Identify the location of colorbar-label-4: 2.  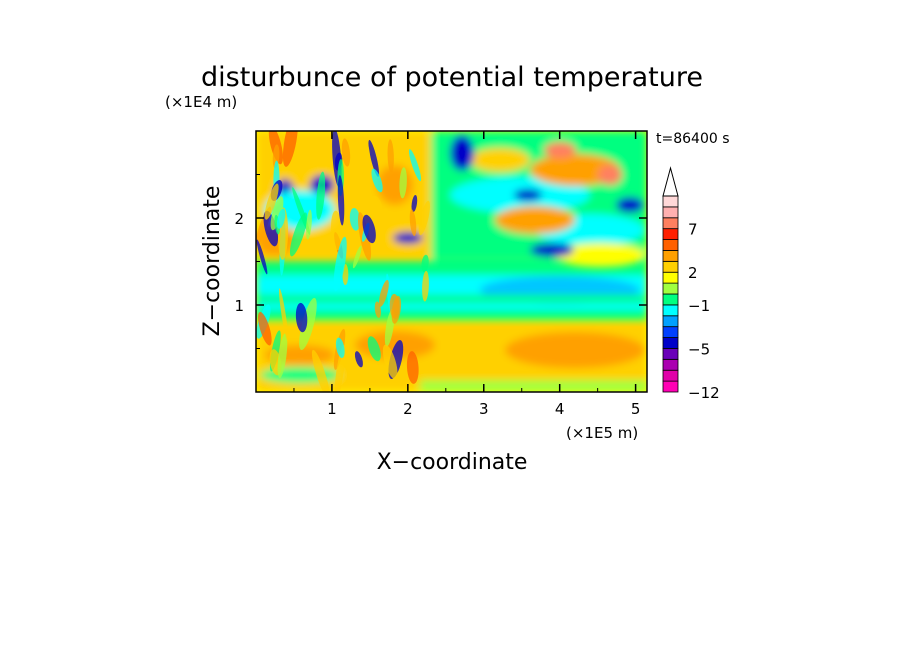
(693, 273).